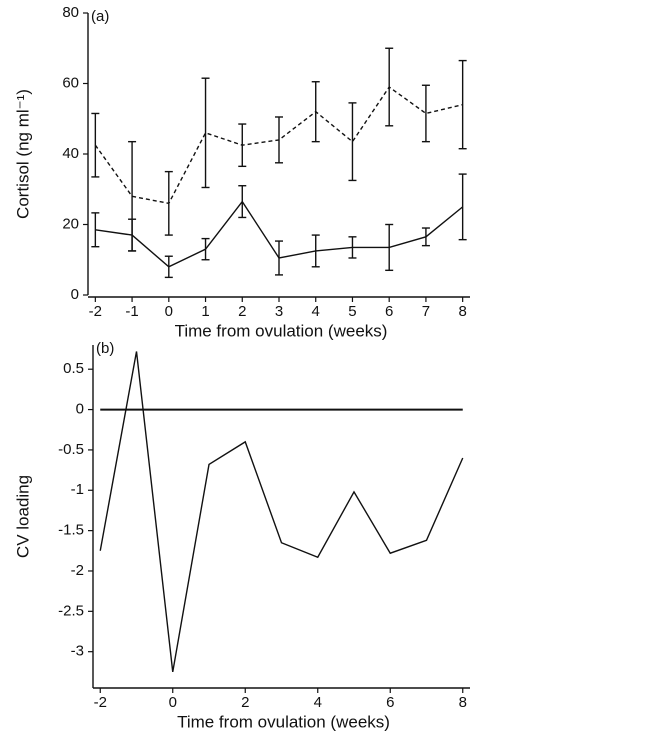 The height and width of the screenshot is (753, 649). Describe the element at coordinates (70, 12) in the screenshot. I see `y-tick-label: 80` at that location.